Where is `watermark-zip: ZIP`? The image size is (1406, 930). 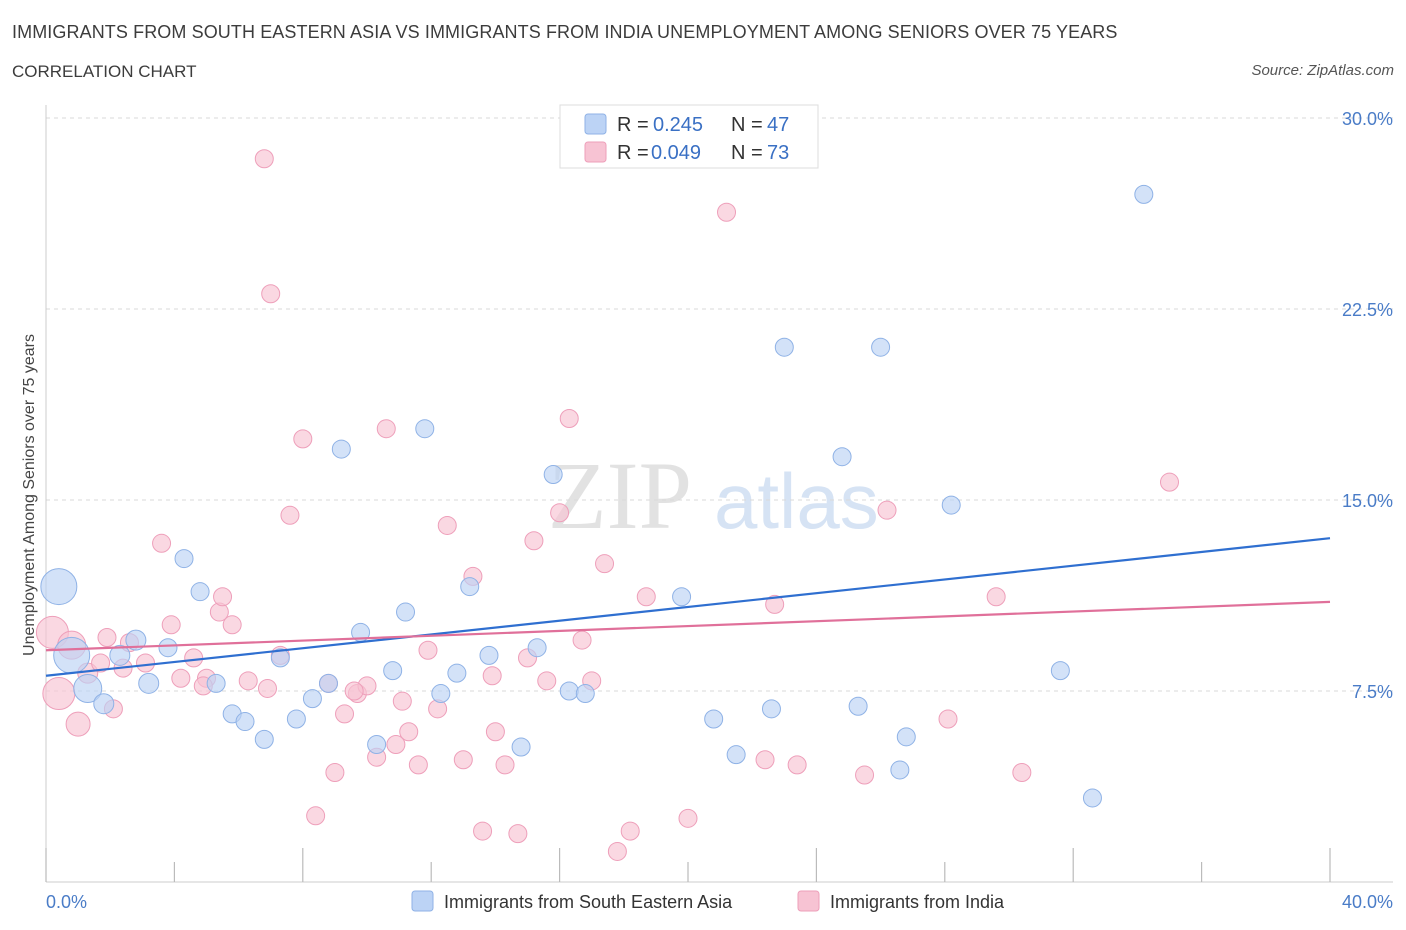 watermark-zip: ZIP is located at coordinates (620, 495).